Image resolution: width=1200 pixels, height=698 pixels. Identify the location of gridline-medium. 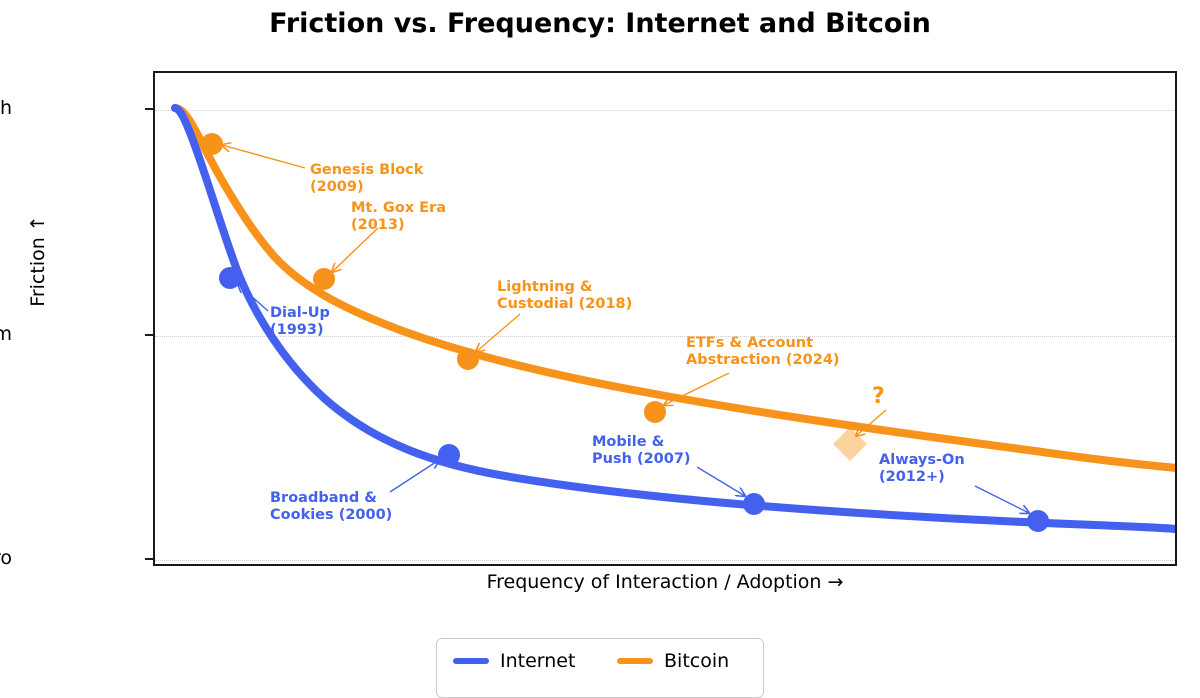
(665, 336).